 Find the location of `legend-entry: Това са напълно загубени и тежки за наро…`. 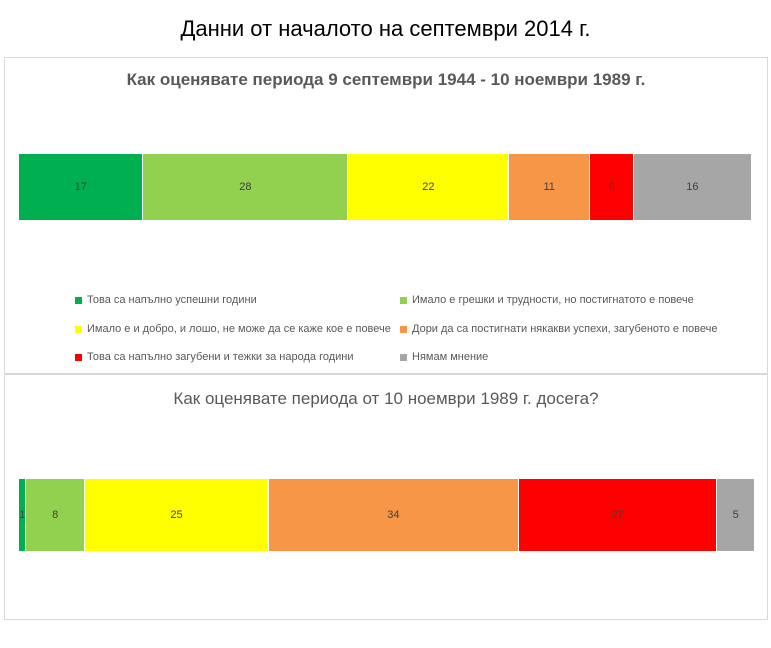

legend-entry: Това са напълно загубени и тежки за наро… is located at coordinates (214, 357).